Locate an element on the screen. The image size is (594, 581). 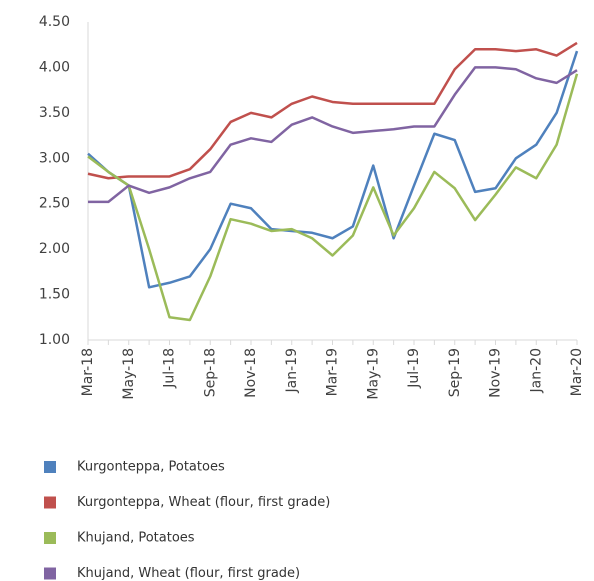
x-tick-label: Jan-19 is located at coordinates (292, 370).